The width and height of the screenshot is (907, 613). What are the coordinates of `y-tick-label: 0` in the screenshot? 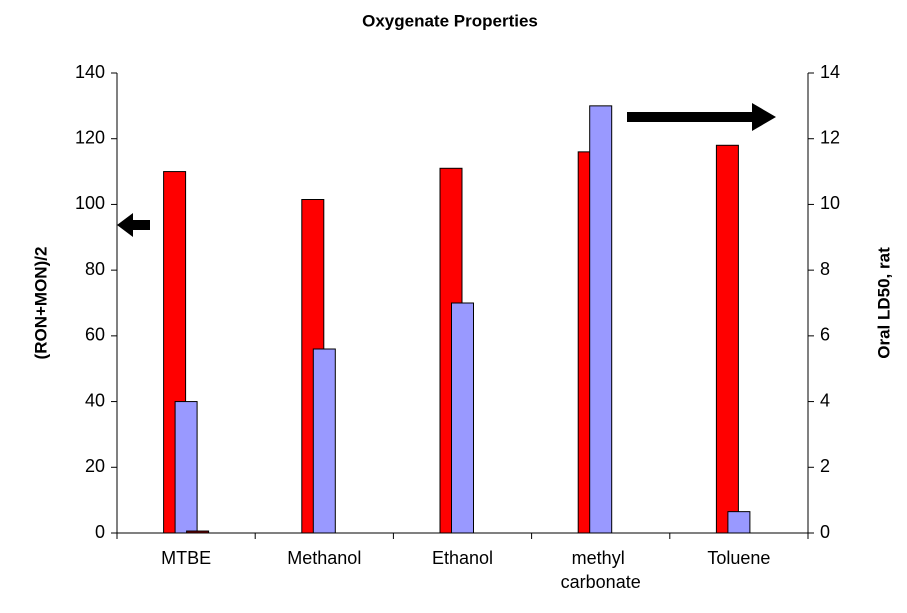 It's located at (100, 532).